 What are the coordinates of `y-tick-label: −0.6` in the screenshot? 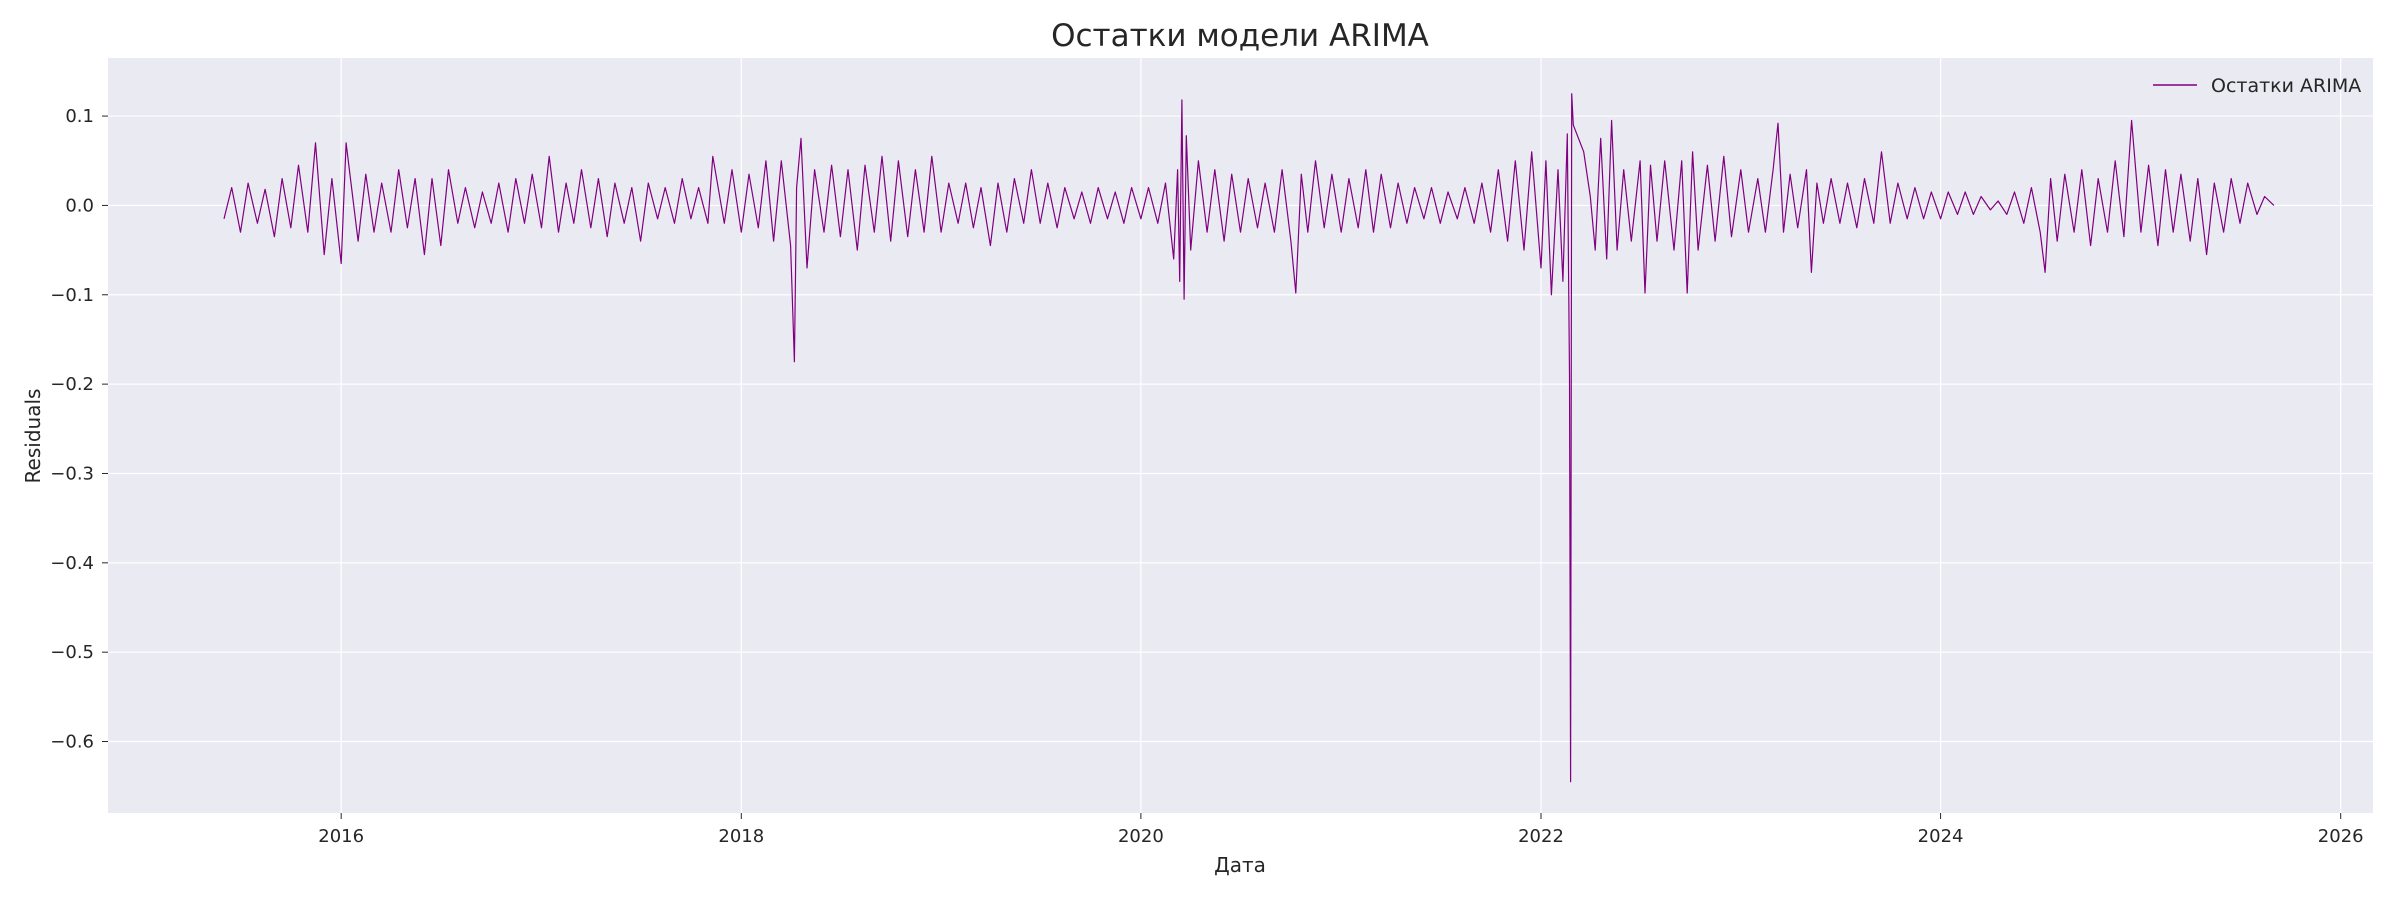 It's located at (72, 742).